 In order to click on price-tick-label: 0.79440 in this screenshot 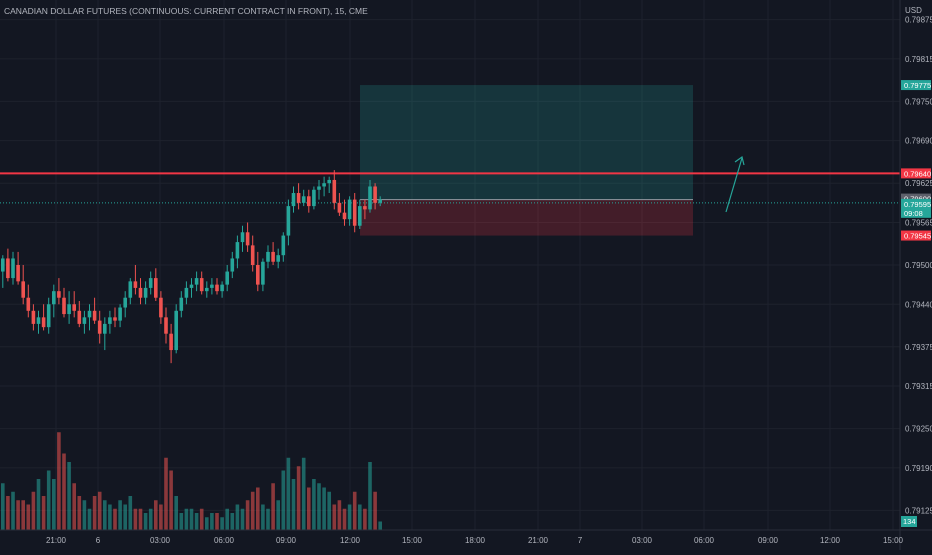, I will do `click(918, 304)`.